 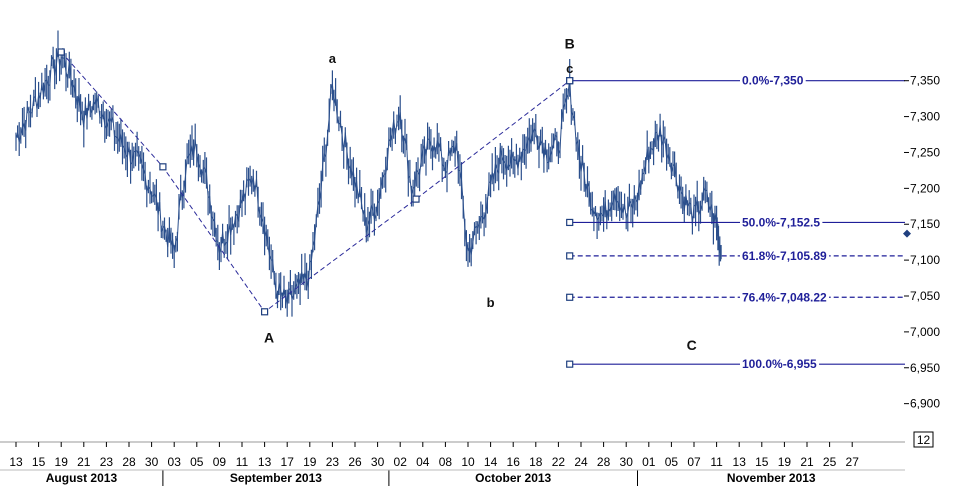 I want to click on x-tick-label: 04, so click(x=423, y=462).